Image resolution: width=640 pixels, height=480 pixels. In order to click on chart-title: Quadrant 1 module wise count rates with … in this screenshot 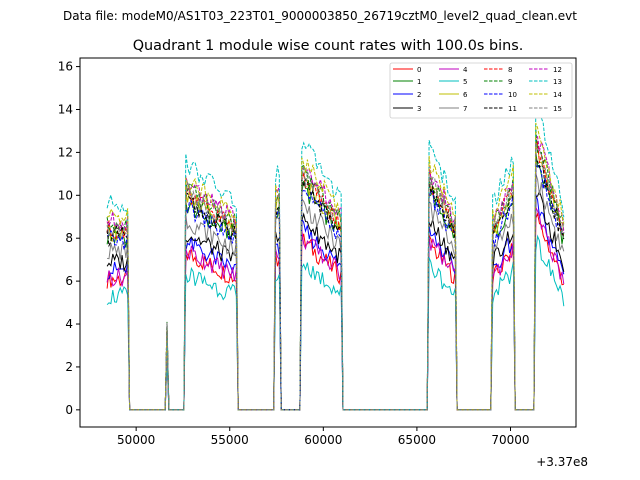, I will do `click(328, 46)`.